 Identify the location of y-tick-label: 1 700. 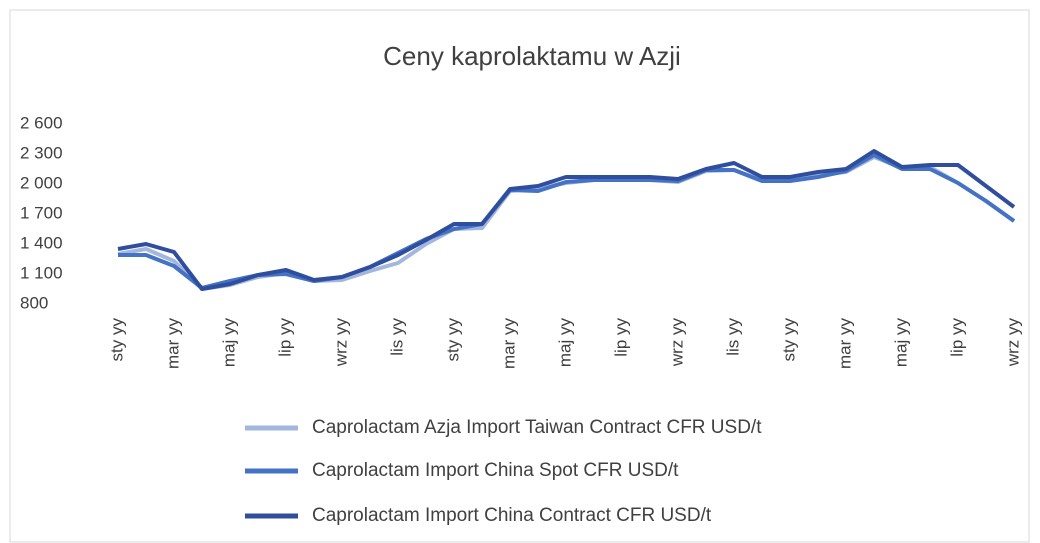
(41, 212).